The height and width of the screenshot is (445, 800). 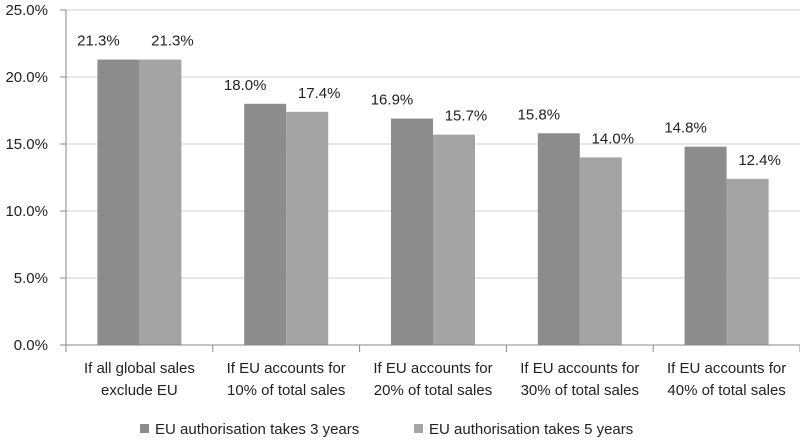 What do you see at coordinates (539, 114) in the screenshot?
I see `data-label: 15.8%` at bounding box center [539, 114].